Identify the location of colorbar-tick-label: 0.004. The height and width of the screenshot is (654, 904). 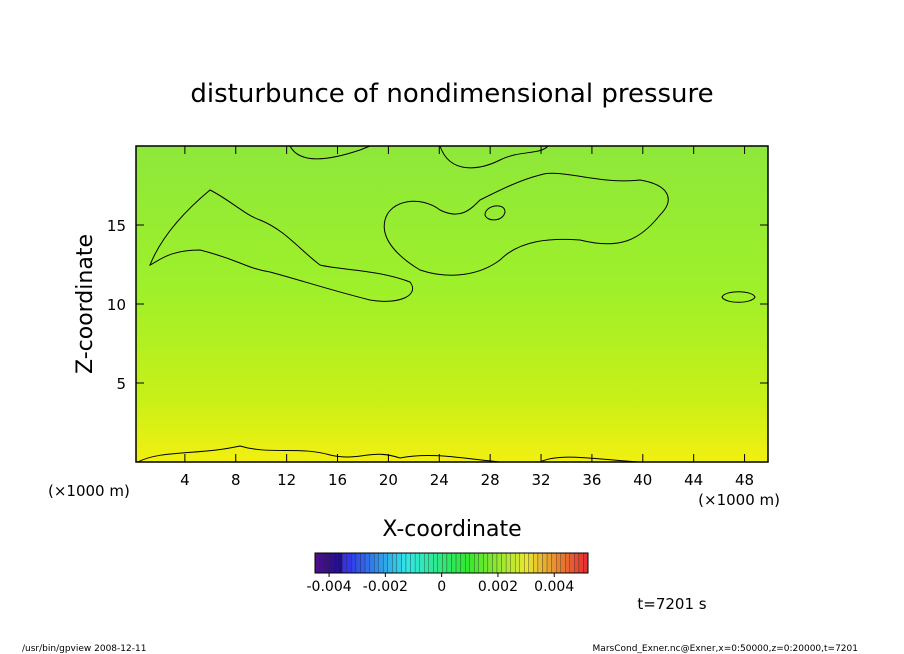
(554, 587).